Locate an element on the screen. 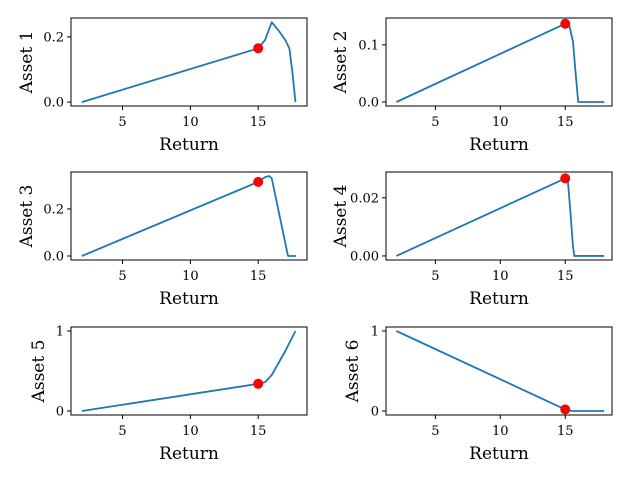  y-tick-label: 0.1 is located at coordinates (368, 45).